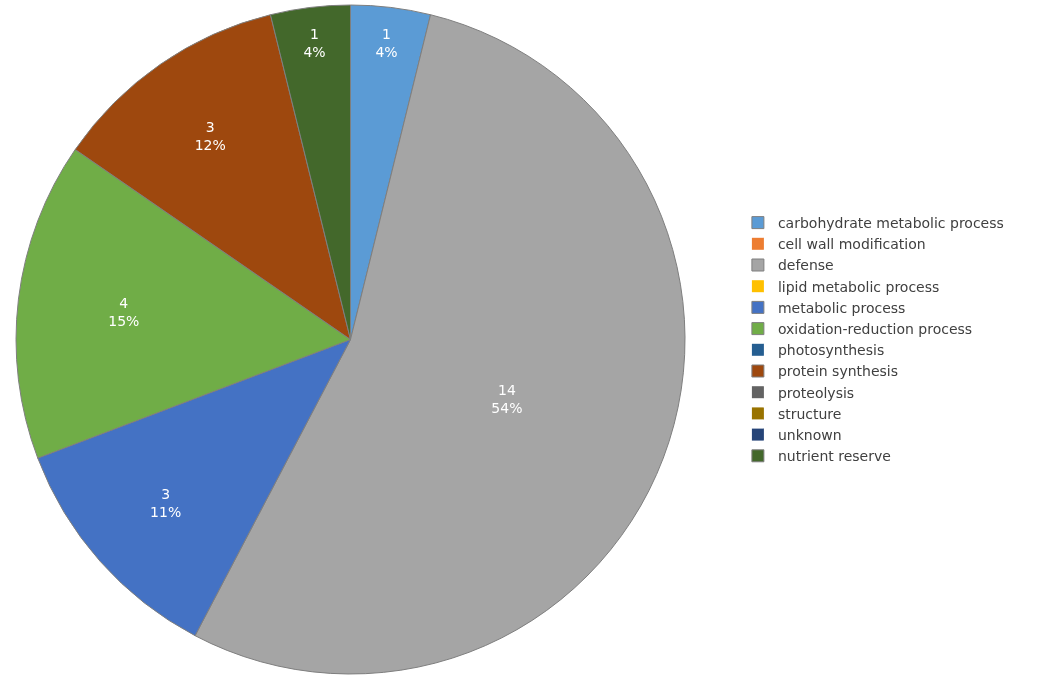  What do you see at coordinates (838, 371) in the screenshot?
I see `legend-label: protein synthesis` at bounding box center [838, 371].